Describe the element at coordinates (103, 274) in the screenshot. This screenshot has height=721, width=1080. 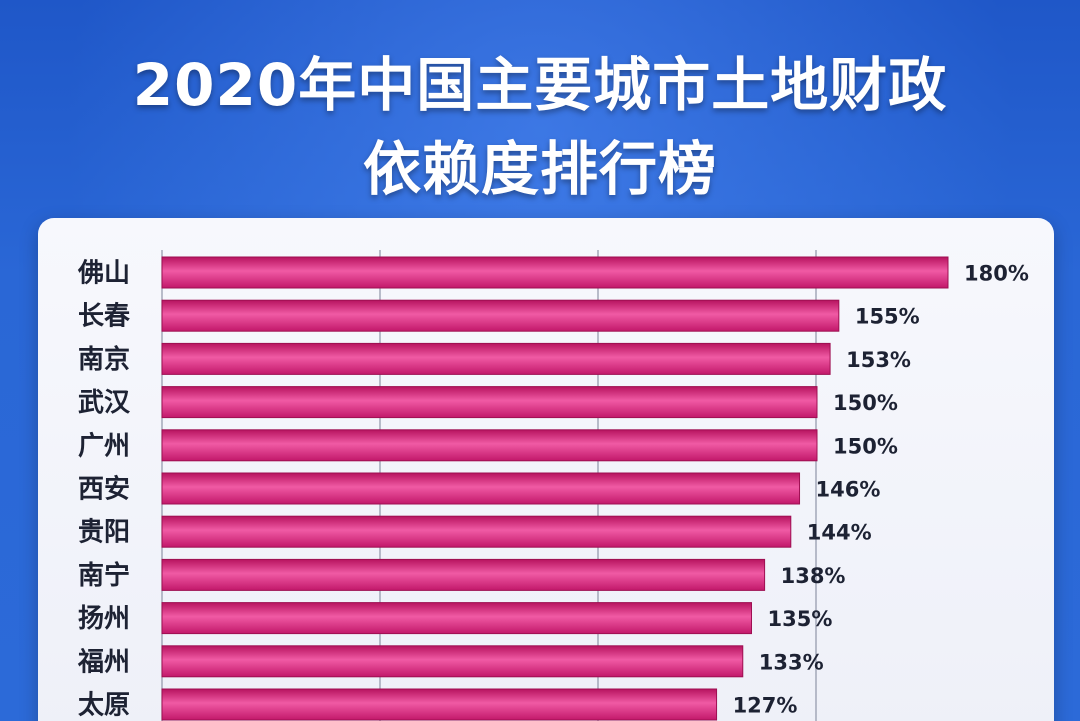
I see `category-label: 佛山` at that location.